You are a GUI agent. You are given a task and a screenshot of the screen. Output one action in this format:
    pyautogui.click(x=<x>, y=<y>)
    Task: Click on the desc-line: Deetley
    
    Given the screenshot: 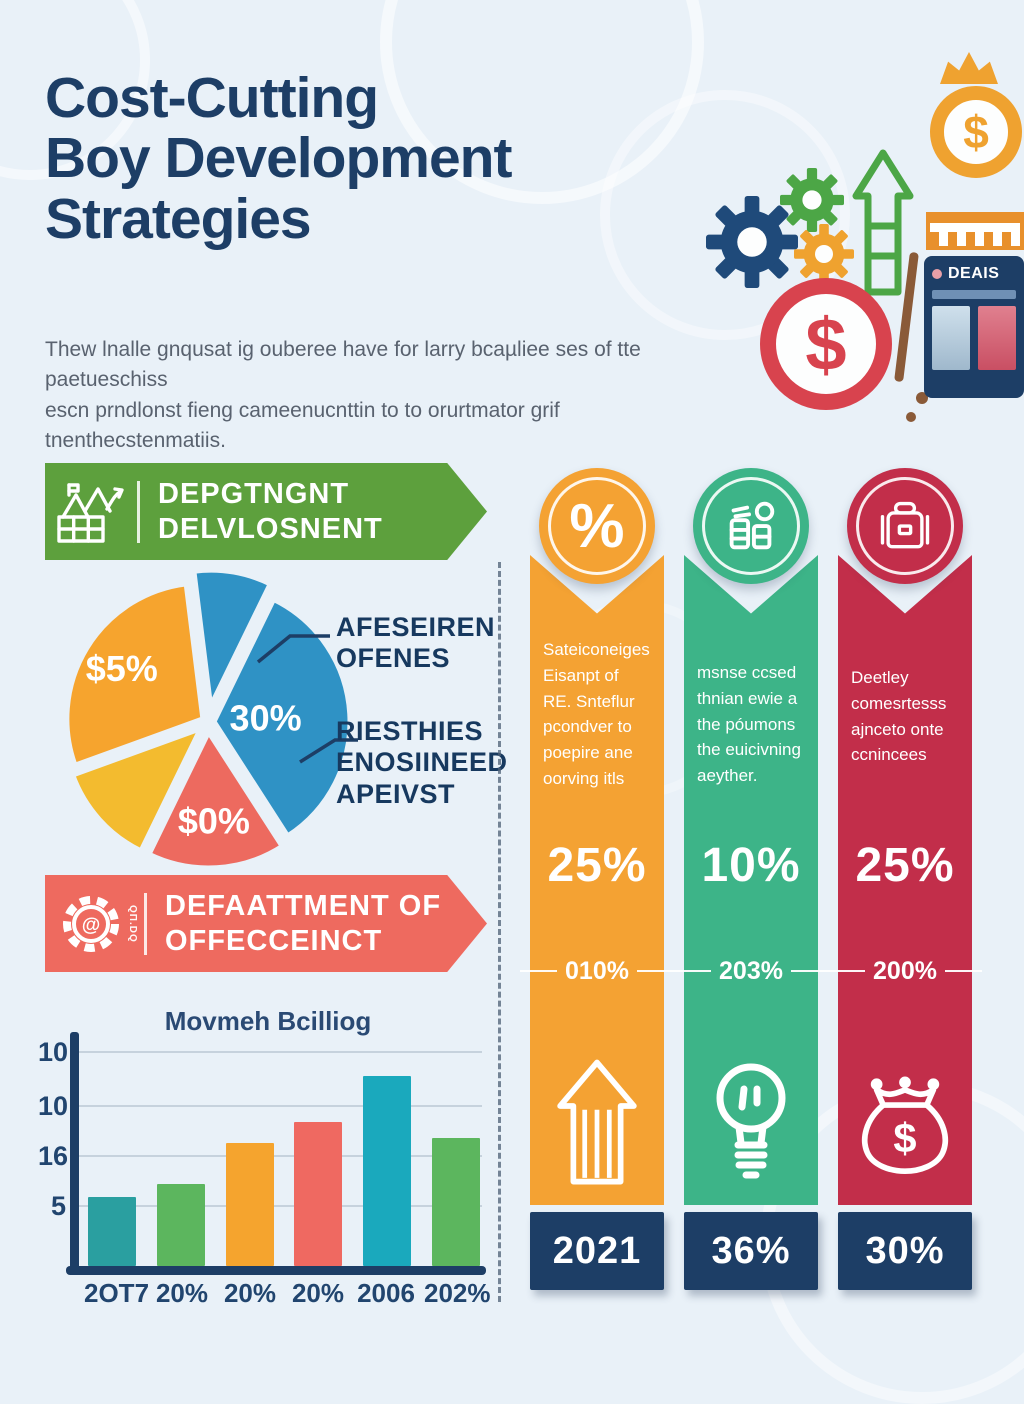 What is the action you would take?
    pyautogui.click(x=880, y=677)
    